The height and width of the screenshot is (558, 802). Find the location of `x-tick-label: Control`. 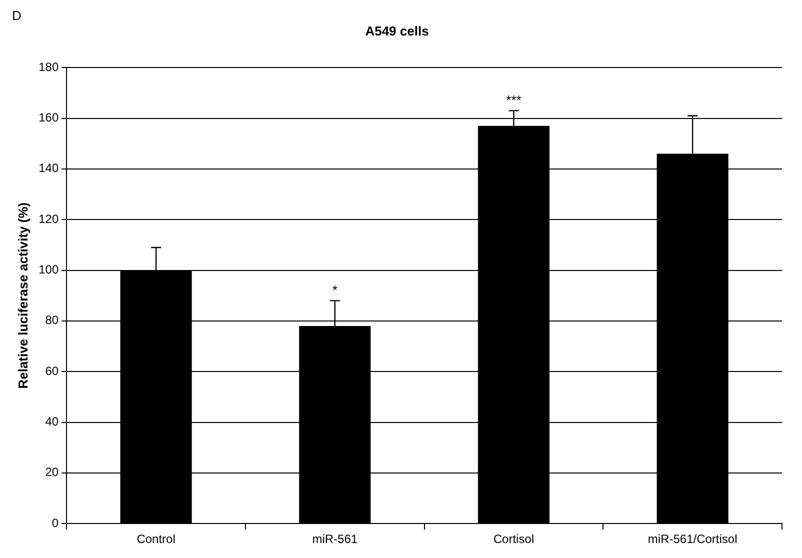

x-tick-label: Control is located at coordinates (156, 539).